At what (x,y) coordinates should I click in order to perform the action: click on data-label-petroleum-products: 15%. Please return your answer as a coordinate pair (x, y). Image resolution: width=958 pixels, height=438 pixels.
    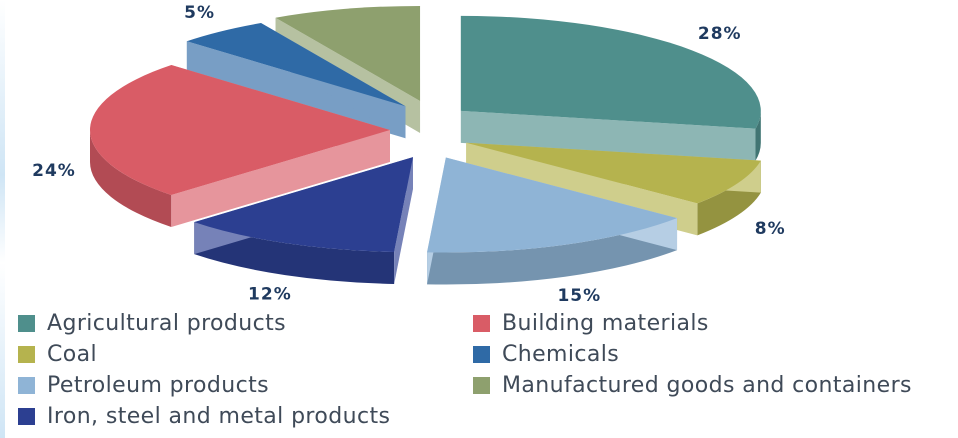
    Looking at the image, I should click on (579, 295).